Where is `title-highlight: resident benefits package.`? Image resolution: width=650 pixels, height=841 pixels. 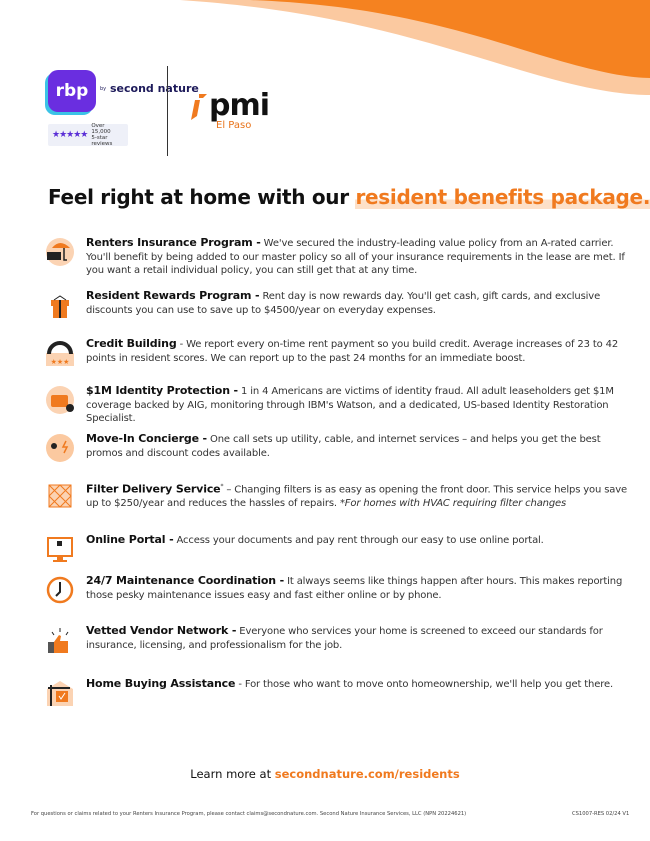 title-highlight: resident benefits package. is located at coordinates (502, 197).